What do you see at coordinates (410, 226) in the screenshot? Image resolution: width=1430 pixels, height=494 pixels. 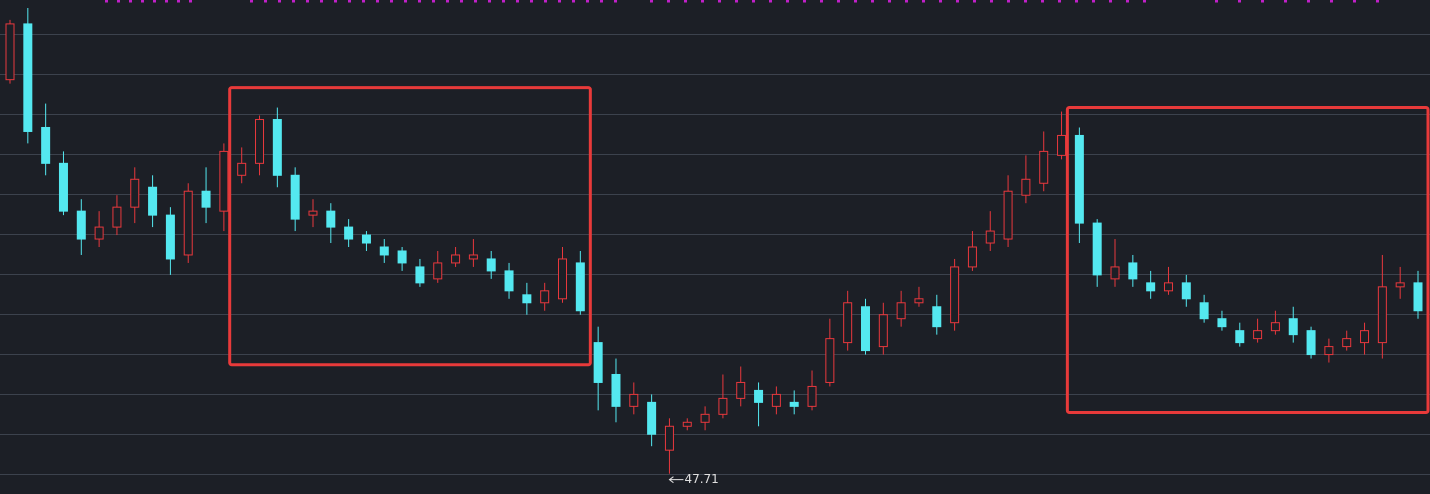 I see `highlight-box` at bounding box center [410, 226].